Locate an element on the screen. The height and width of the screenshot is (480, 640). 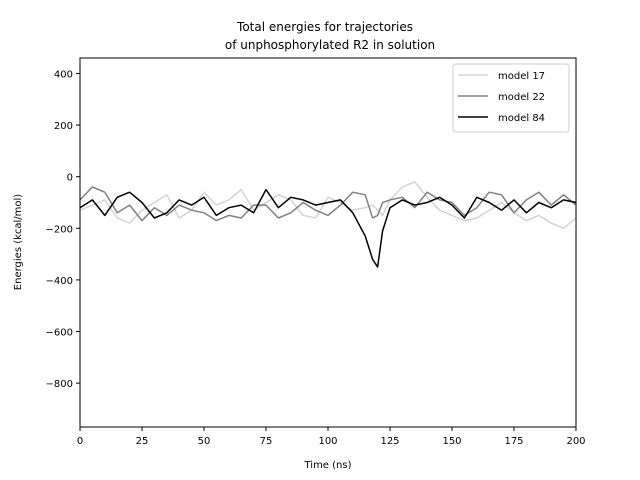
x-tick-label: 100 is located at coordinates (327, 441).